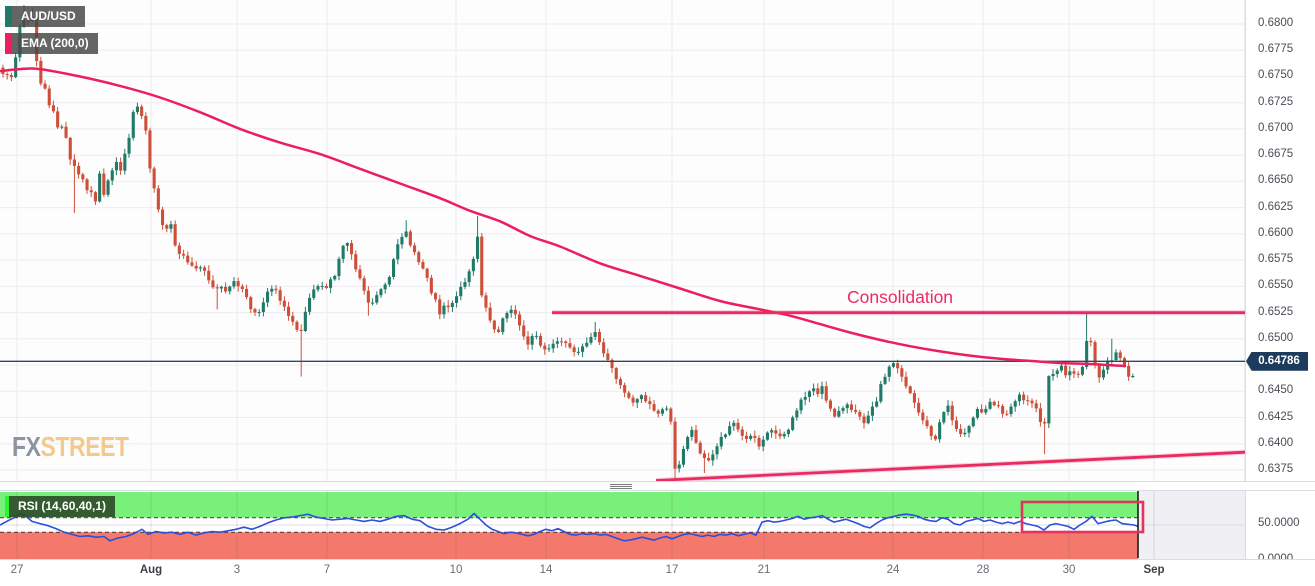 This screenshot has height=586, width=1315. I want to click on consolidation-annotation: Consolidation, so click(900, 297).